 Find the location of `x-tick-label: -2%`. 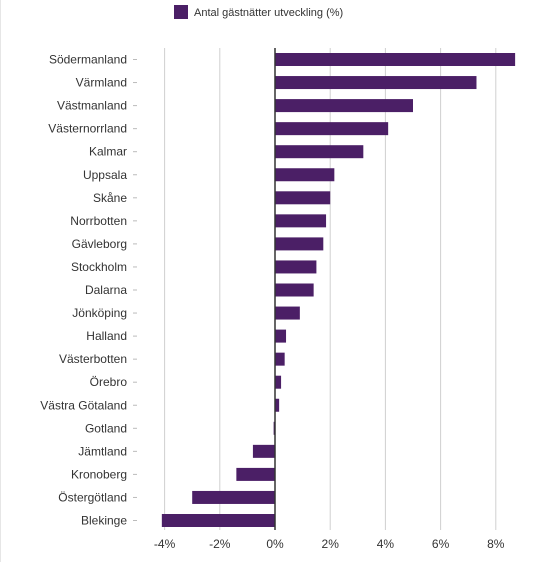

x-tick-label: -2% is located at coordinates (220, 544).